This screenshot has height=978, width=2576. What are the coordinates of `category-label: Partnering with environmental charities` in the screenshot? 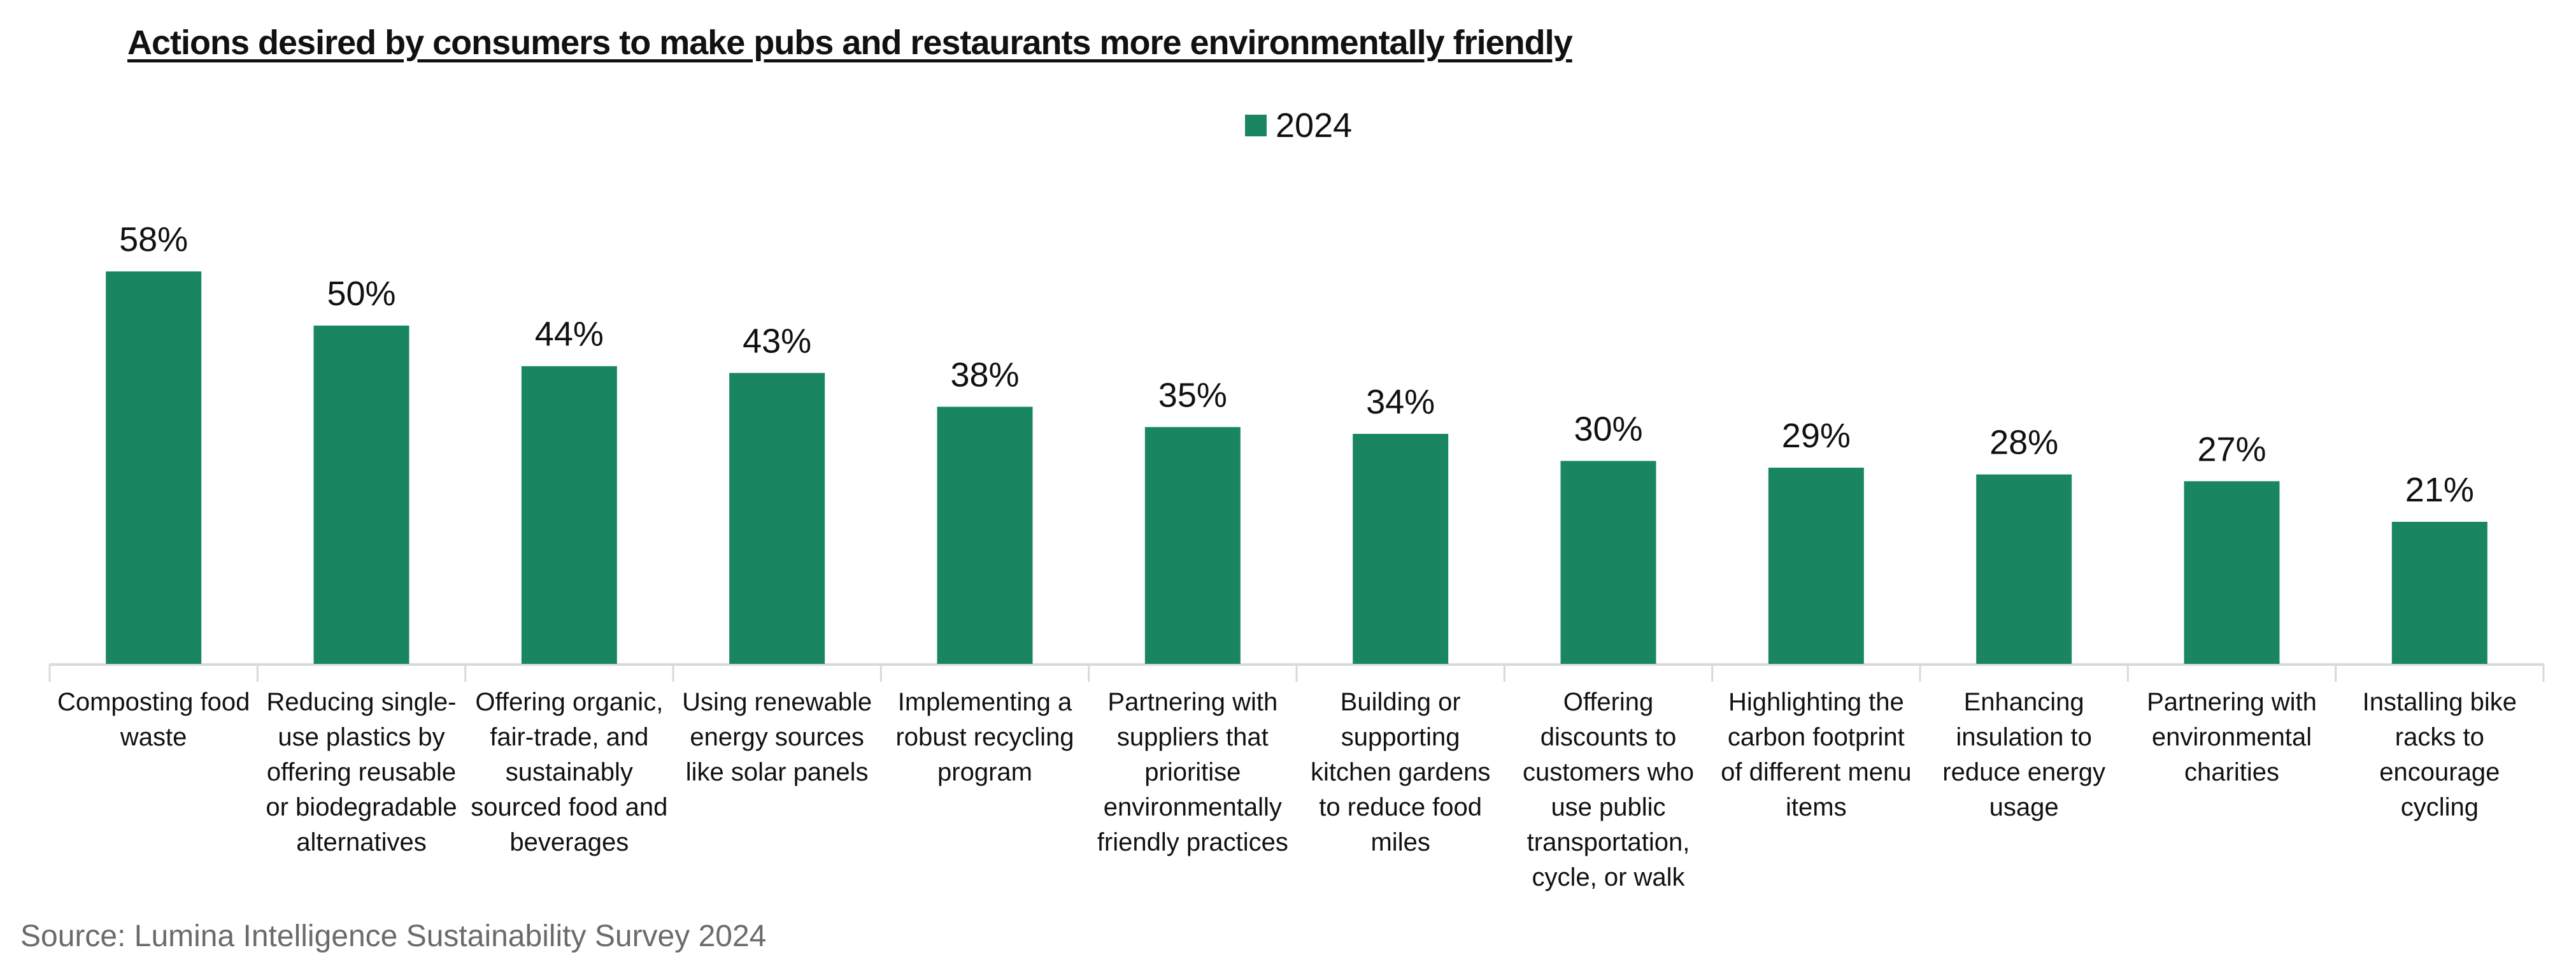 It's located at (2232, 737).